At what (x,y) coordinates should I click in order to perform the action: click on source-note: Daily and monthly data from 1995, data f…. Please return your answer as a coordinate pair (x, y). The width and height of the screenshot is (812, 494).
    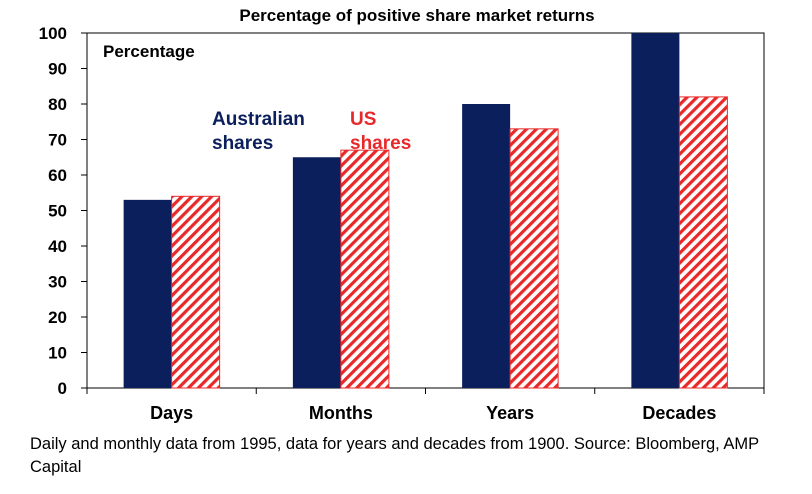
    Looking at the image, I should click on (394, 455).